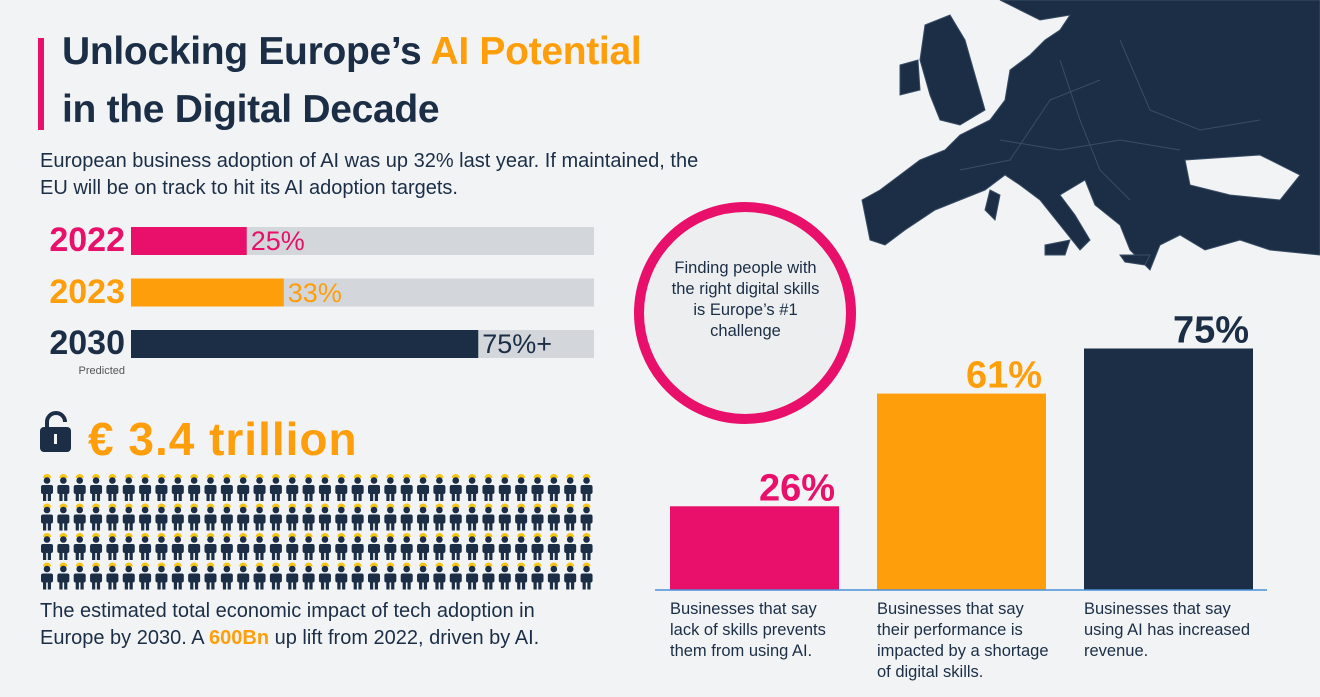 The image size is (1320, 697). What do you see at coordinates (1004, 376) in the screenshot?
I see `value-label: 61%` at bounding box center [1004, 376].